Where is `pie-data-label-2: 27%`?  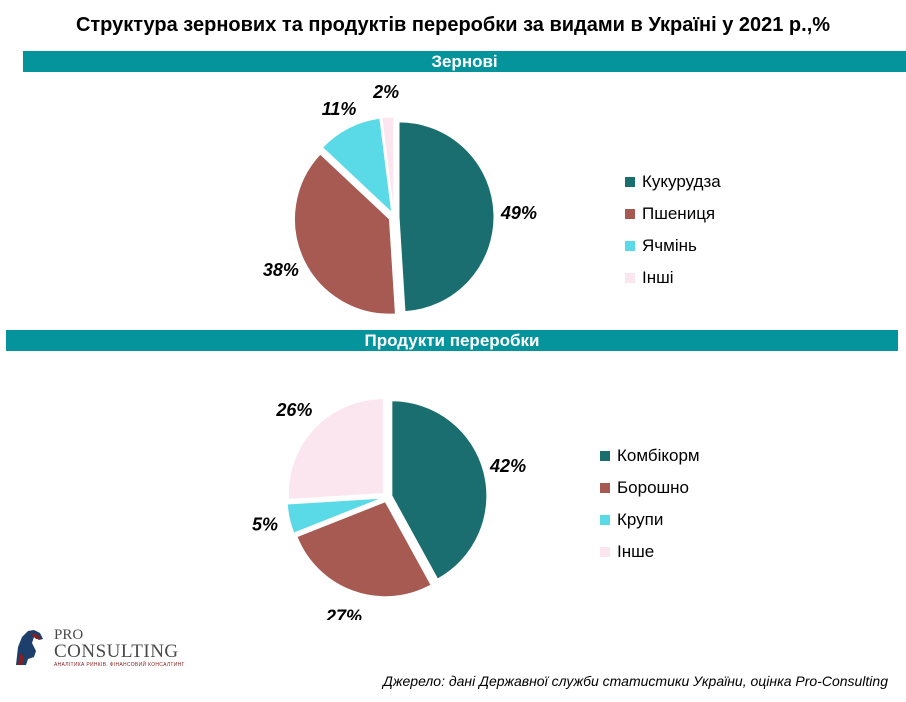 pie-data-label-2: 27% is located at coordinates (343, 613).